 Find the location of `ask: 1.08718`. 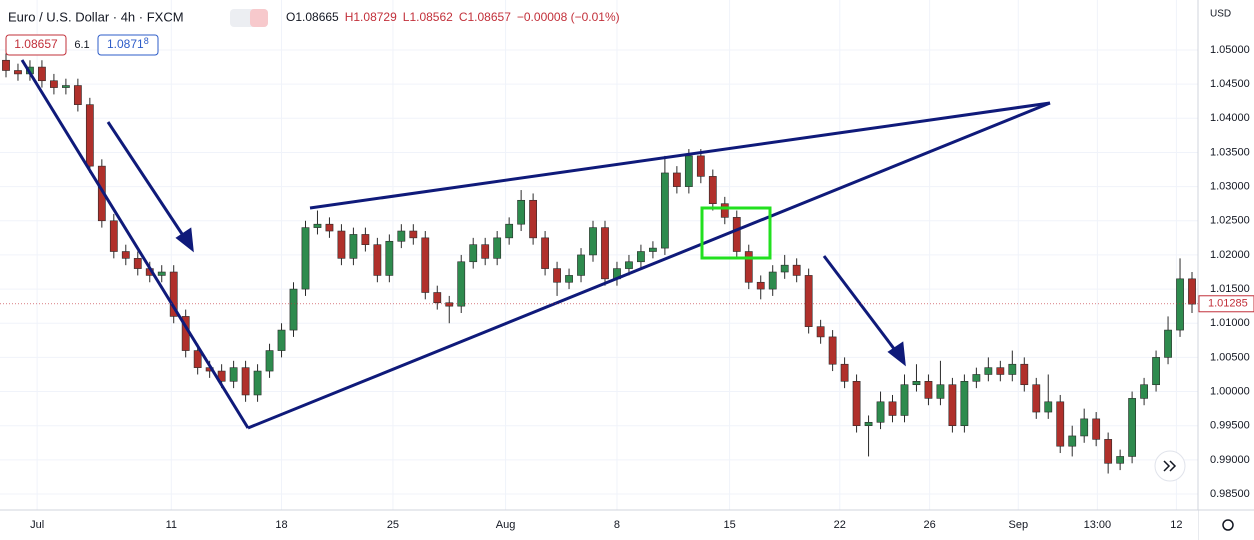

ask: 1.08718 is located at coordinates (128, 43).